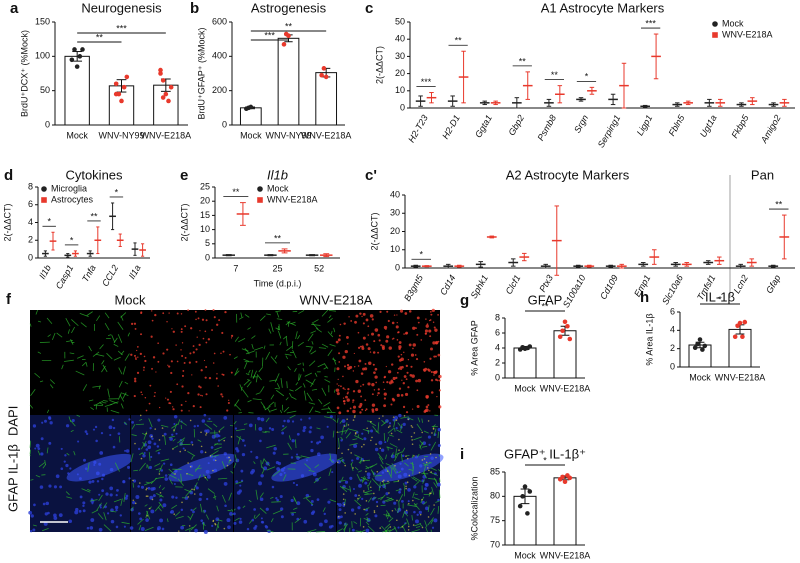  I want to click on chart-title: A2 Astrocyte Markers, so click(568, 174).